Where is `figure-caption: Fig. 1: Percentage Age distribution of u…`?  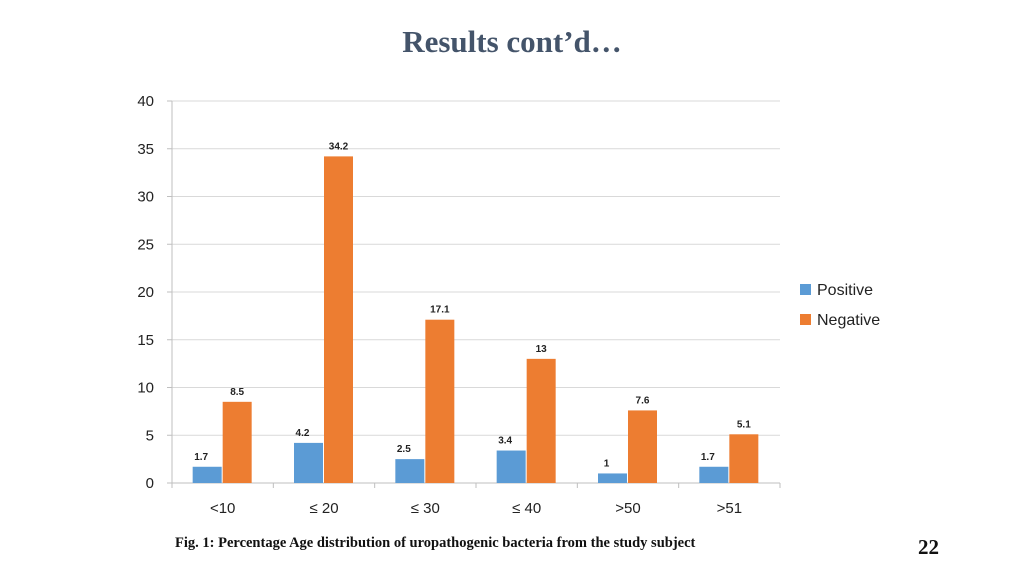
figure-caption: Fig. 1: Percentage Age distribution of u… is located at coordinates (475, 543).